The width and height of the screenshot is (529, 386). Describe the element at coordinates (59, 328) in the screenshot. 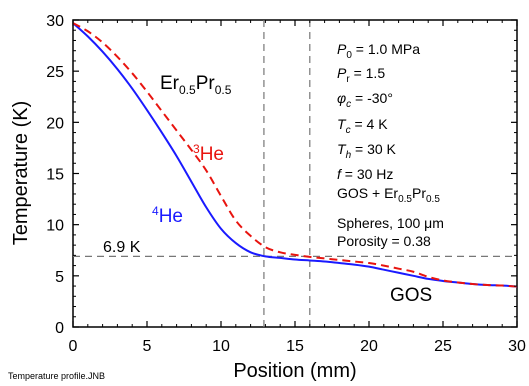

I see `y-tick-label-0: 0` at that location.